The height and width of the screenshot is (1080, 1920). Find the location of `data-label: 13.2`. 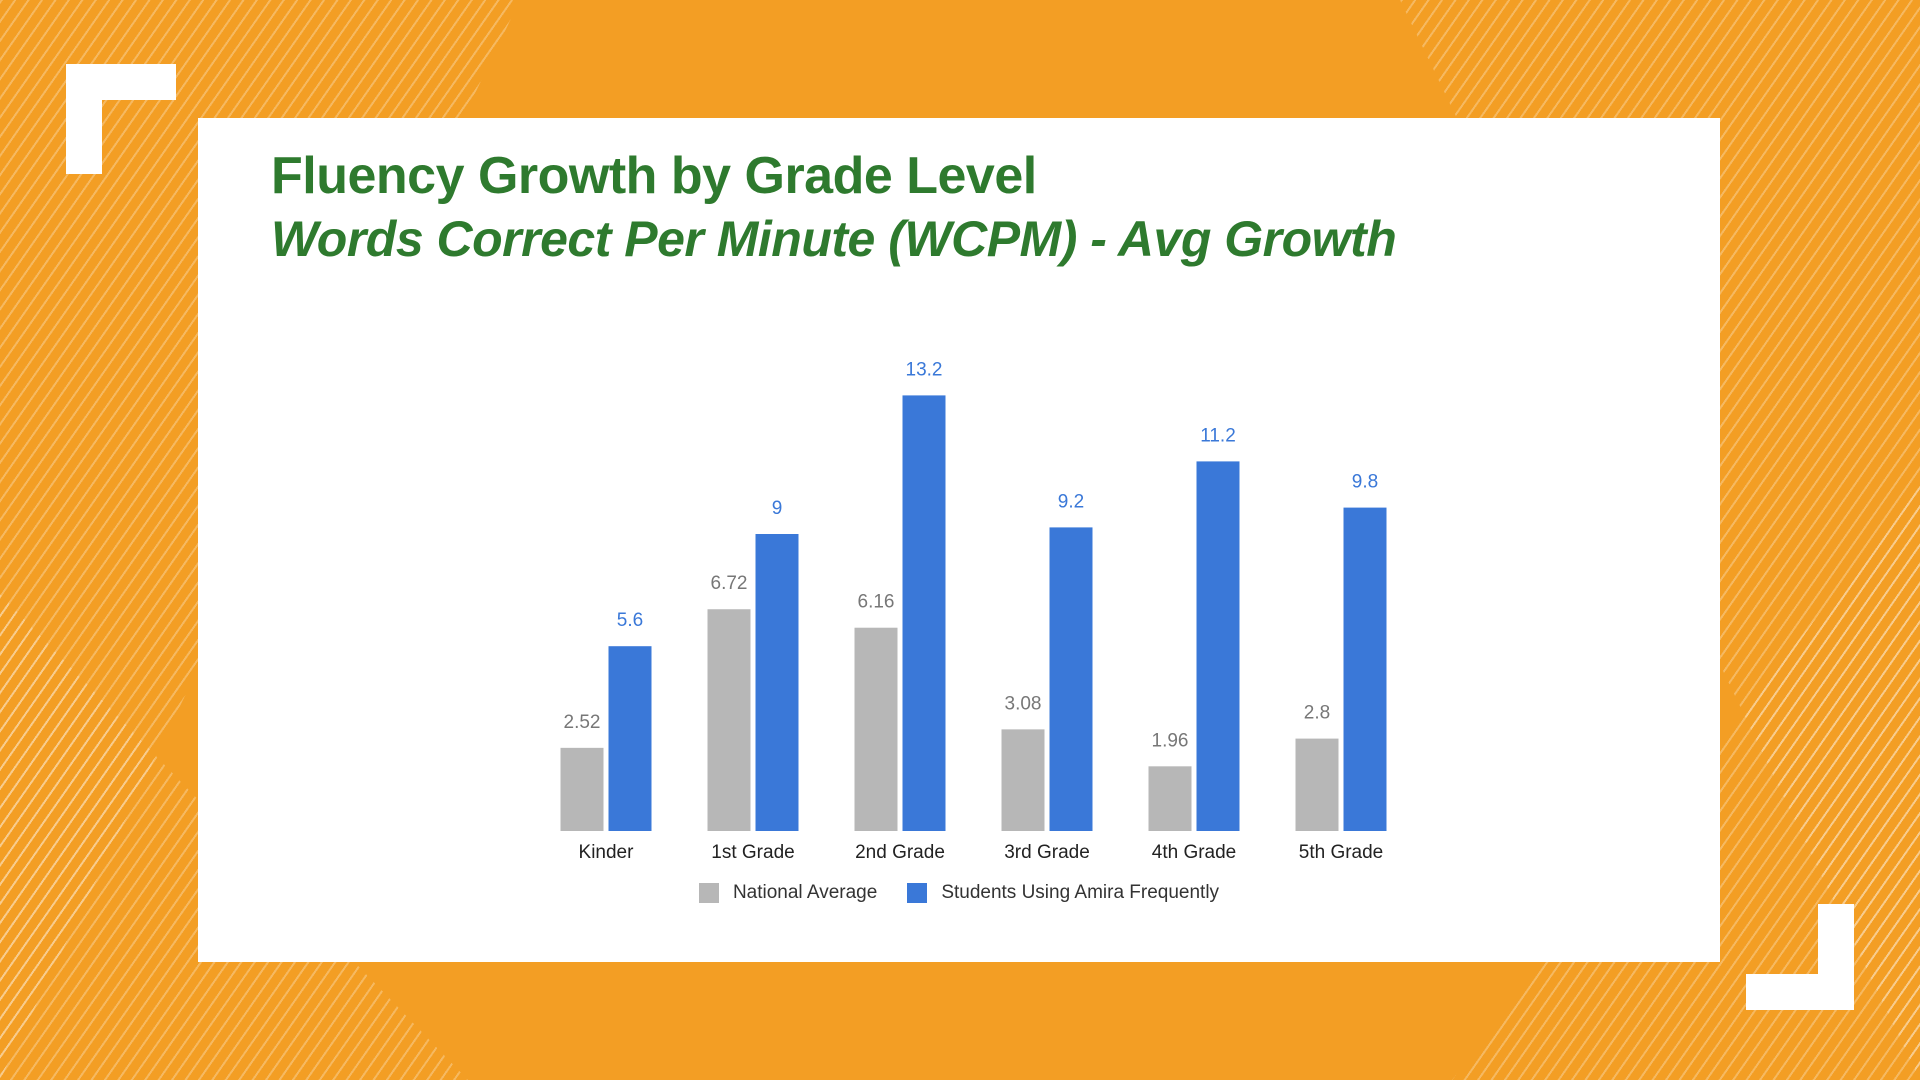

data-label: 13.2 is located at coordinates (924, 369).